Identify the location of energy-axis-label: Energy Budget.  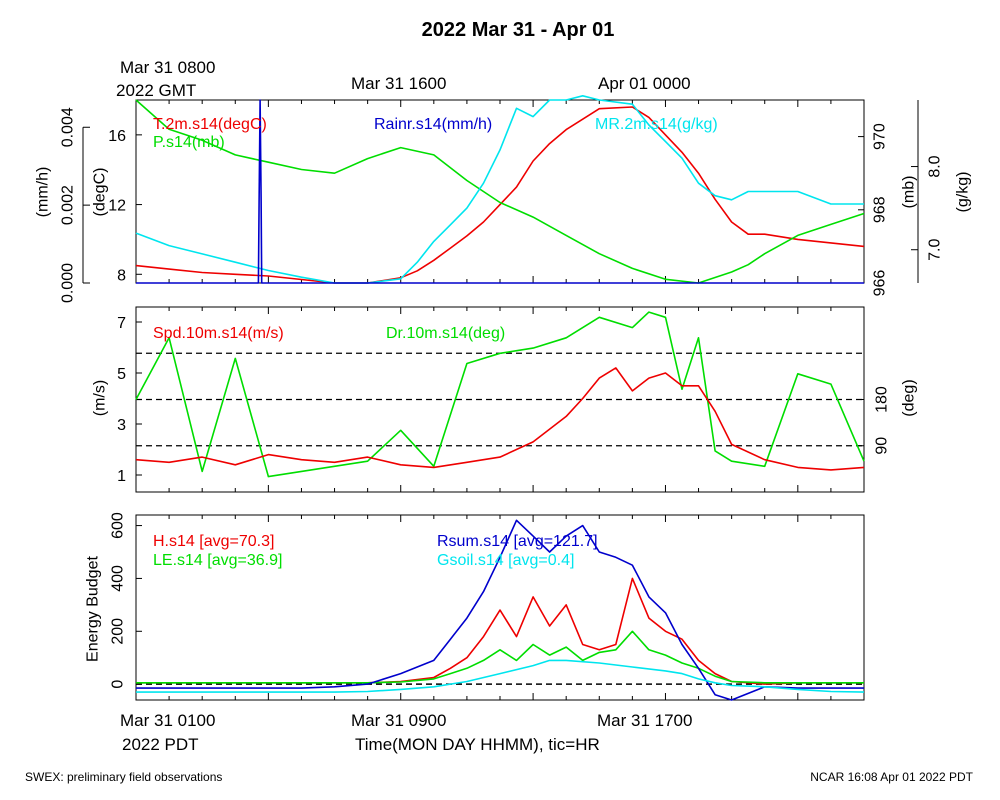
(93, 609).